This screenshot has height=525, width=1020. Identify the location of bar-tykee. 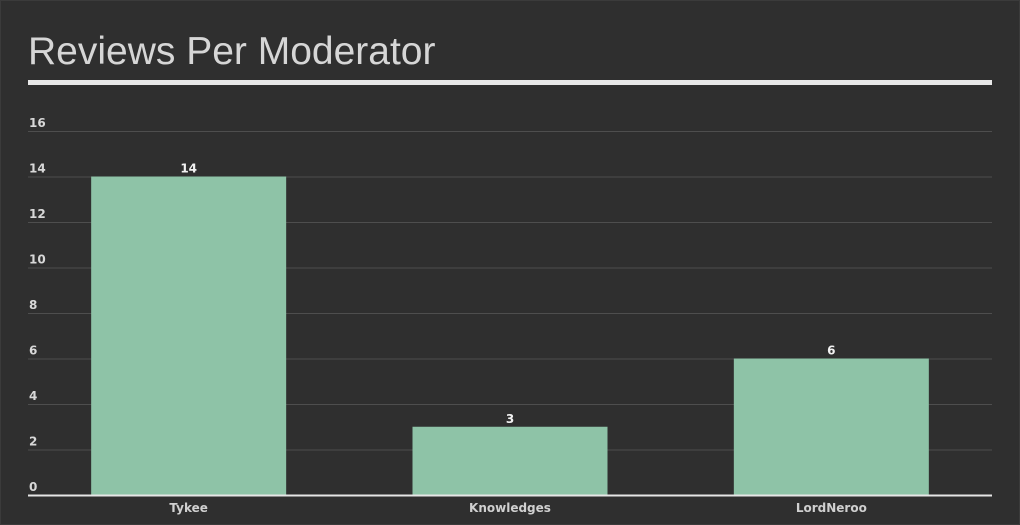
(189, 335).